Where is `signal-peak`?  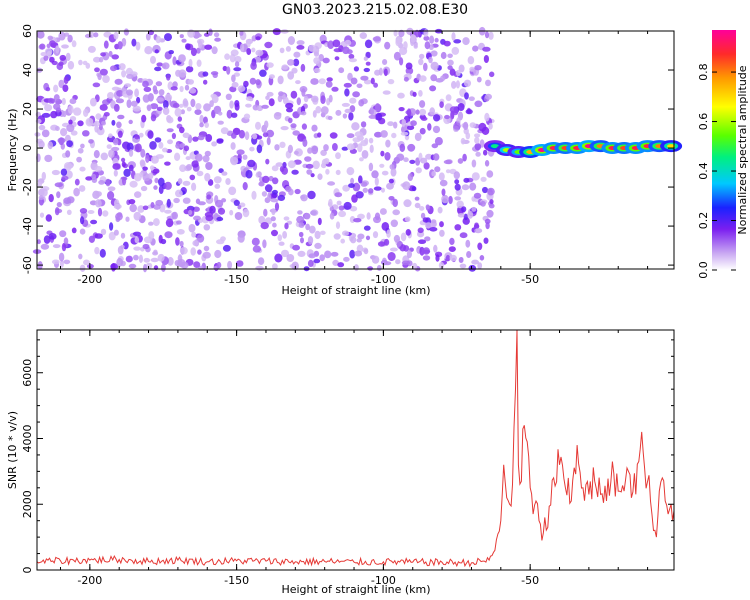 signal-peak is located at coordinates (494, 146).